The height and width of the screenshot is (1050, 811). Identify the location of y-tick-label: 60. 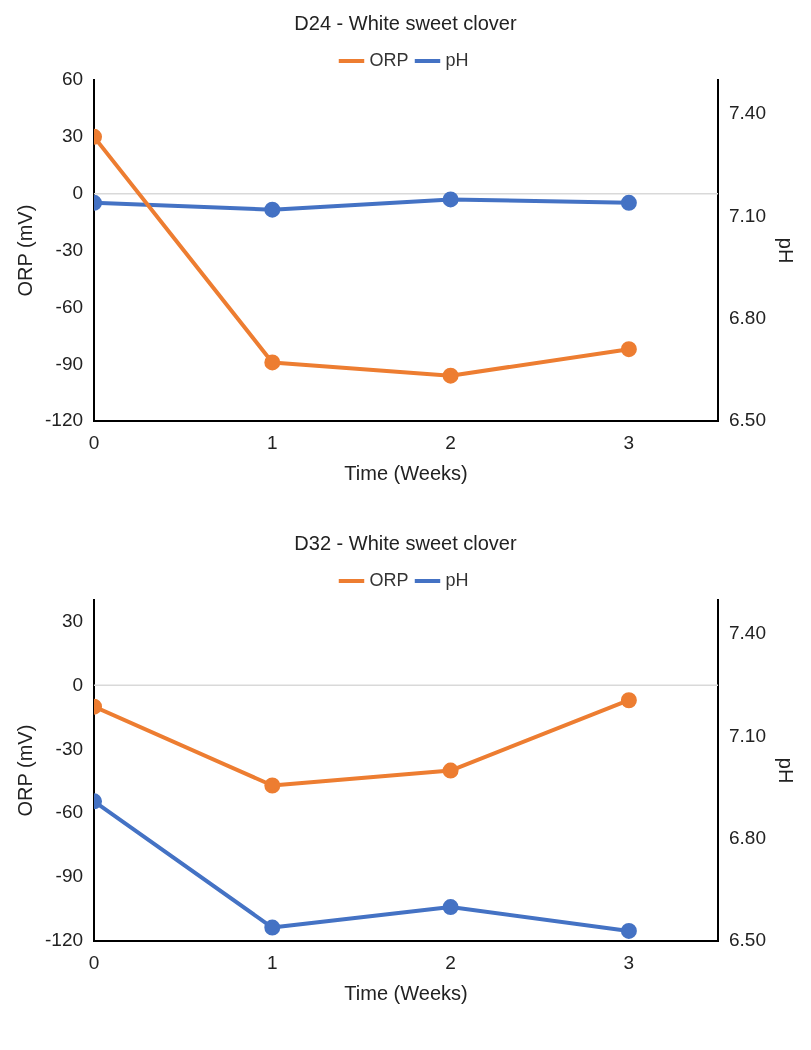
(72, 79).